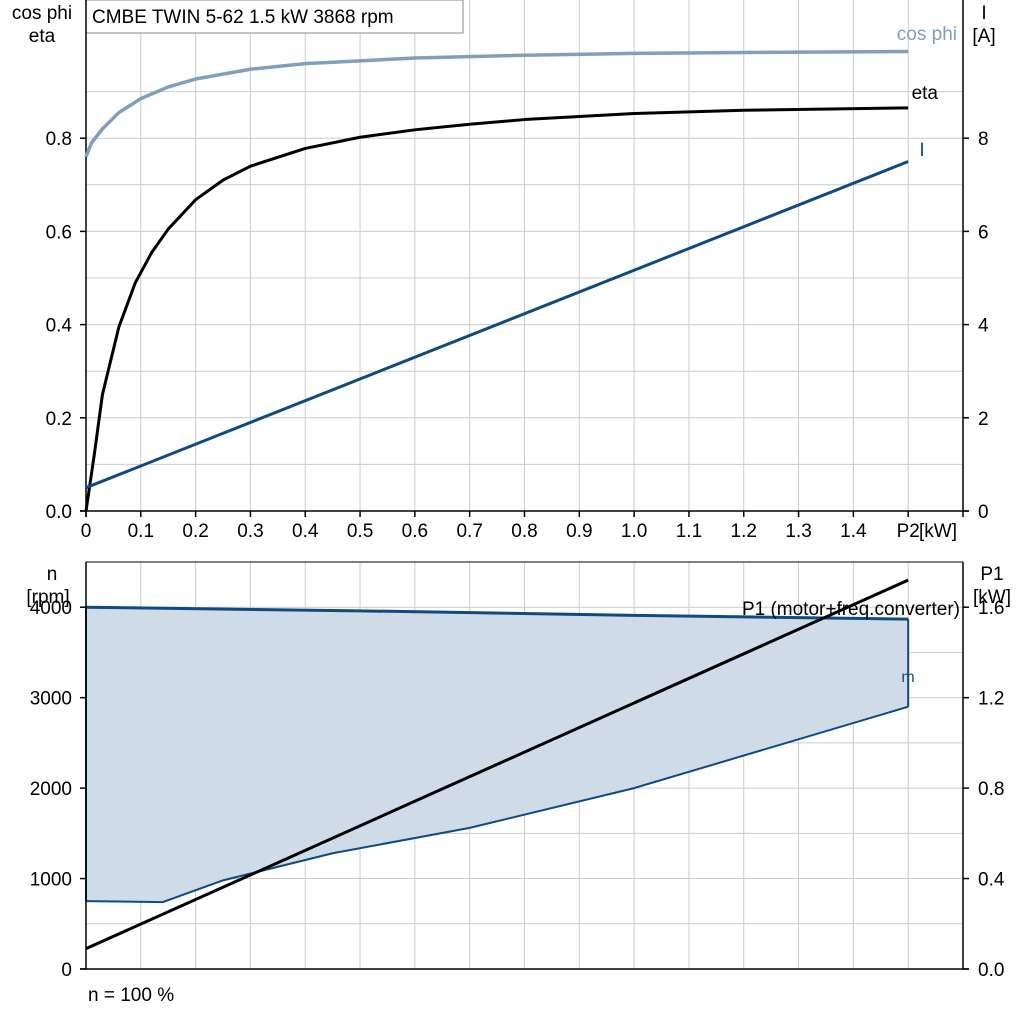 The width and height of the screenshot is (1024, 1024). Describe the element at coordinates (991, 789) in the screenshot. I see `bottom-right-tick-label: 0.8` at that location.